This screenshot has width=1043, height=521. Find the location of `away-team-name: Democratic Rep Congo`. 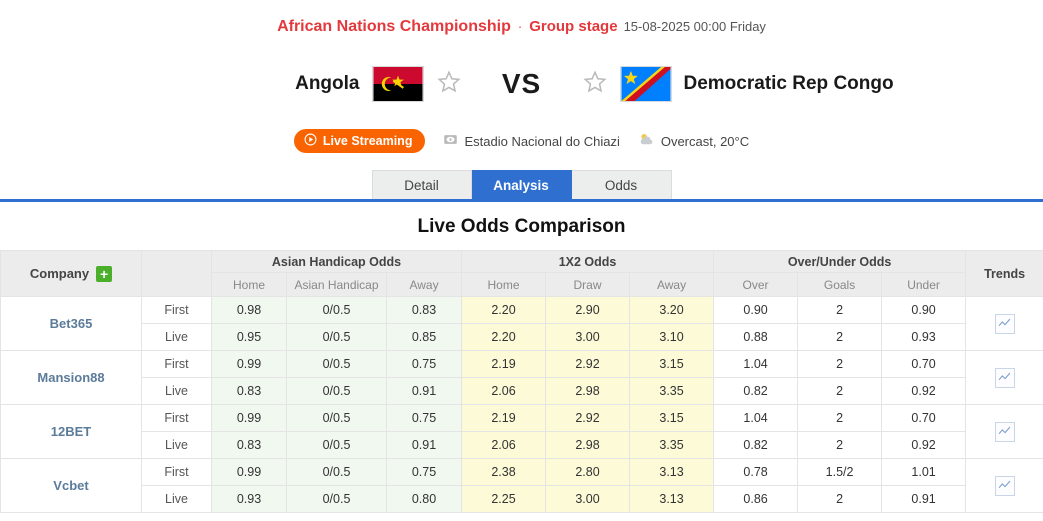

away-team-name: Democratic Rep Congo is located at coordinates (788, 83).